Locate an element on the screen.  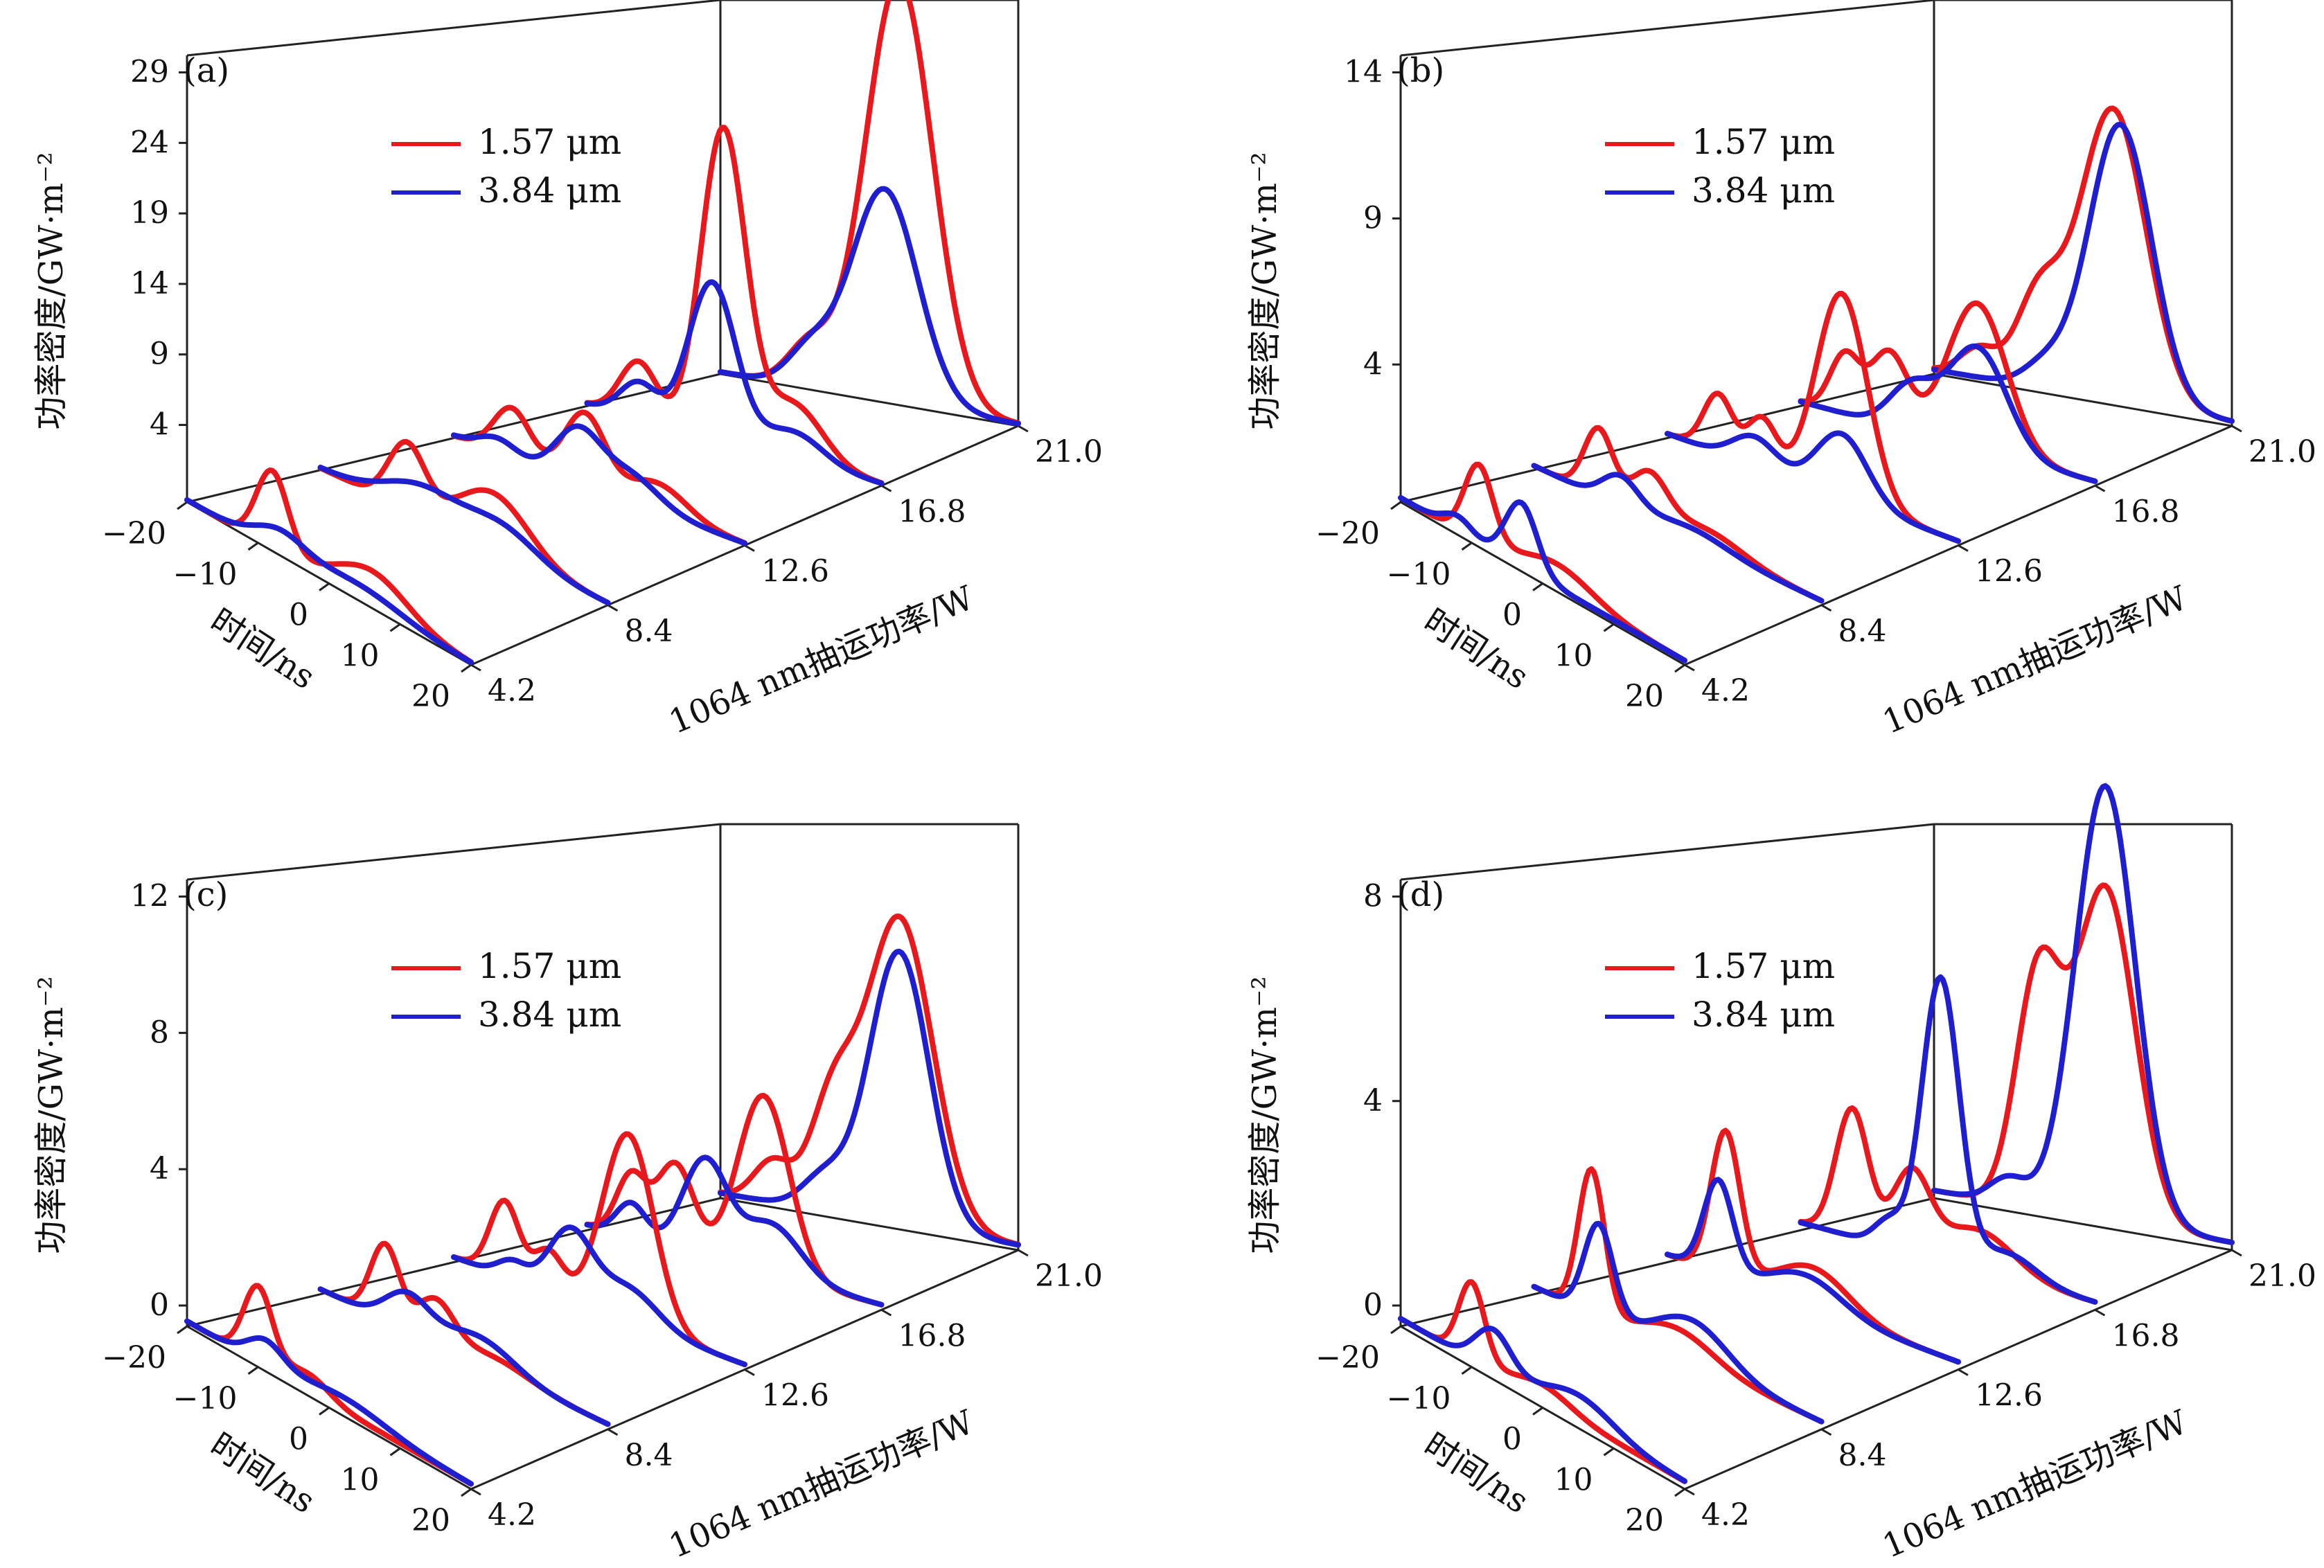
panel-label: (a) is located at coordinates (206, 70).